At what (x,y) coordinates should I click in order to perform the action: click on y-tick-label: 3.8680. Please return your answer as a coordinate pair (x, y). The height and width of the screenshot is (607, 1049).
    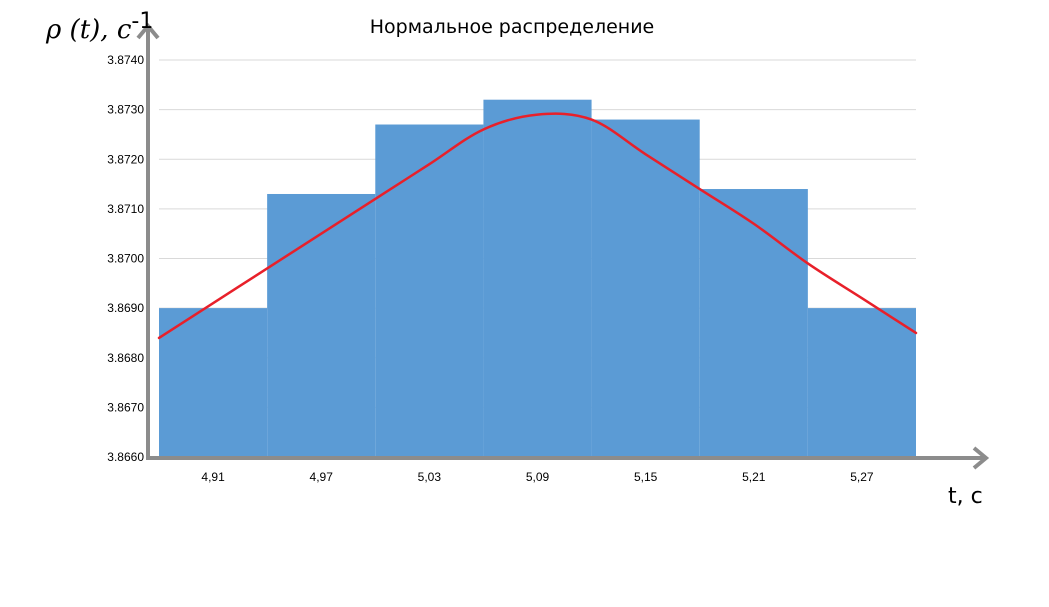
    Looking at the image, I should click on (125, 358).